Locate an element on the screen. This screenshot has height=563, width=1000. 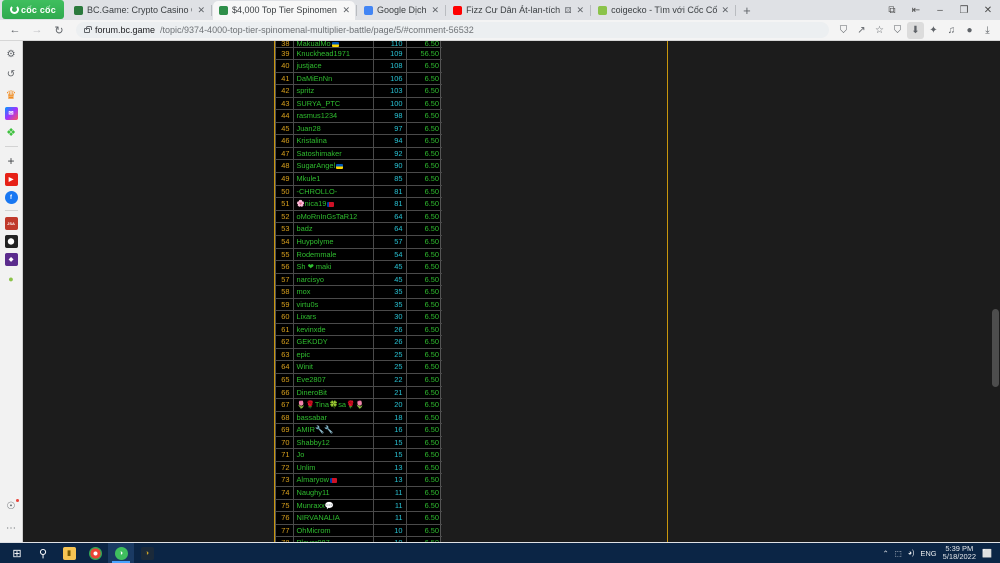
tab-fizz-youtube: Fizz Cư Dân Át-lan-tích - ⚄ ✕ is located at coordinates (518, 10).